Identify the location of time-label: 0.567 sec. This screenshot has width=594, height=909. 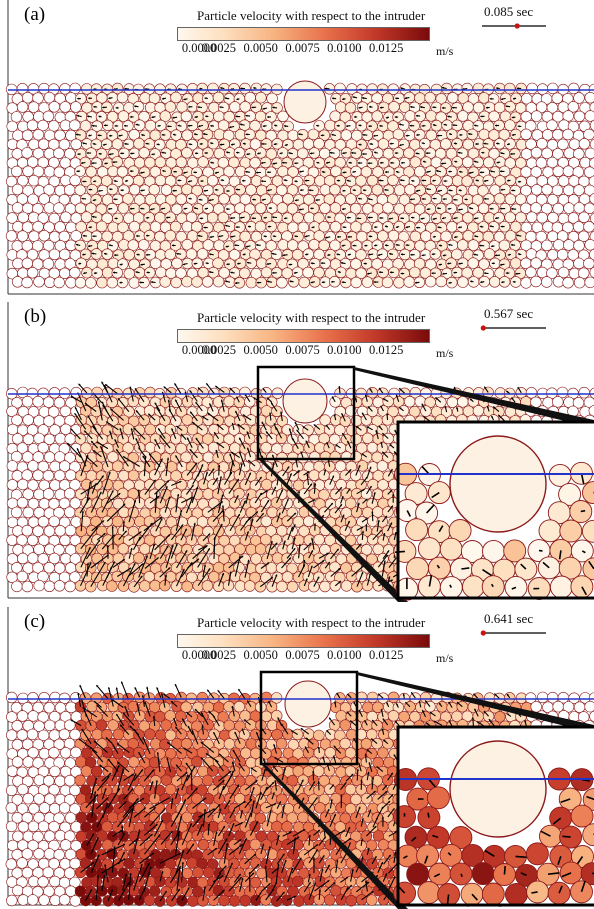
(509, 313).